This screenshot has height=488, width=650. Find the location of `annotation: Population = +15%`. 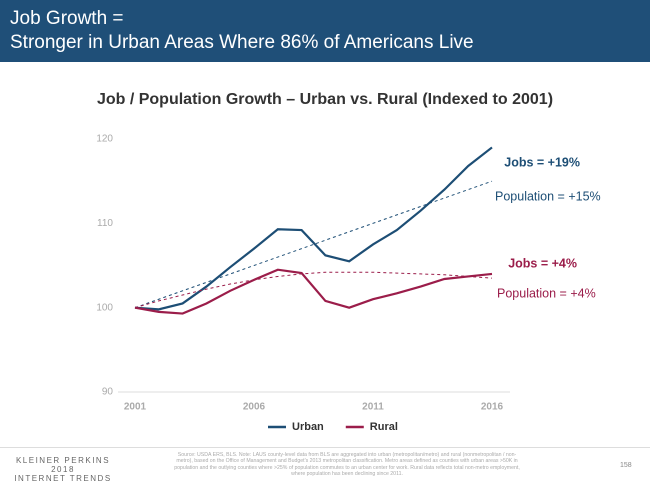

annotation: Population = +15% is located at coordinates (548, 196).